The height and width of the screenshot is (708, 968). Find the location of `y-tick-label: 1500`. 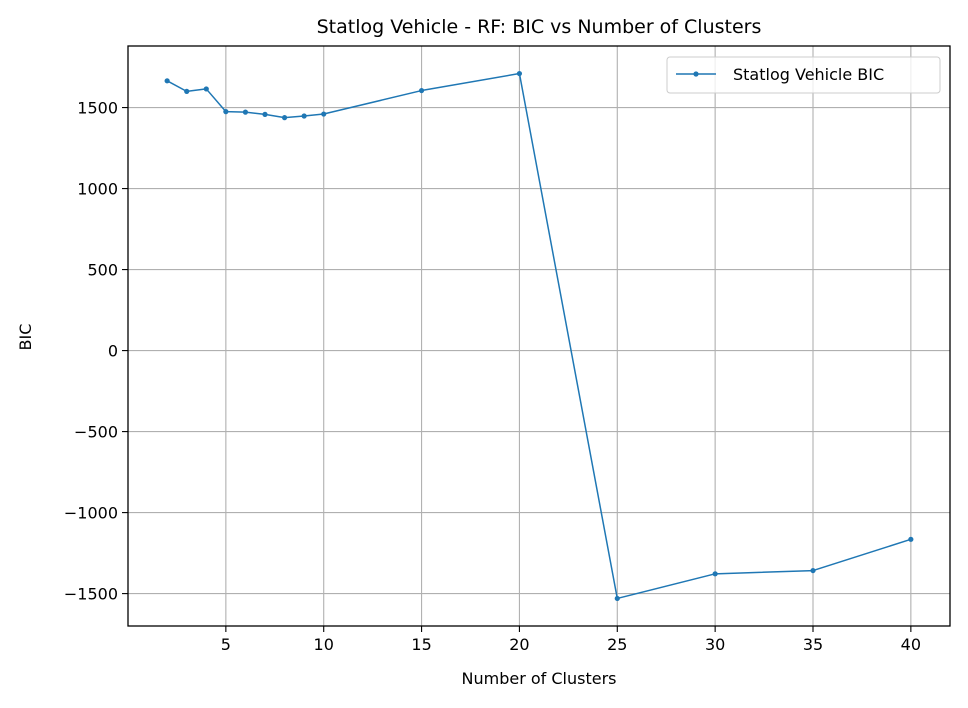

y-tick-label: 1500 is located at coordinates (97, 108).